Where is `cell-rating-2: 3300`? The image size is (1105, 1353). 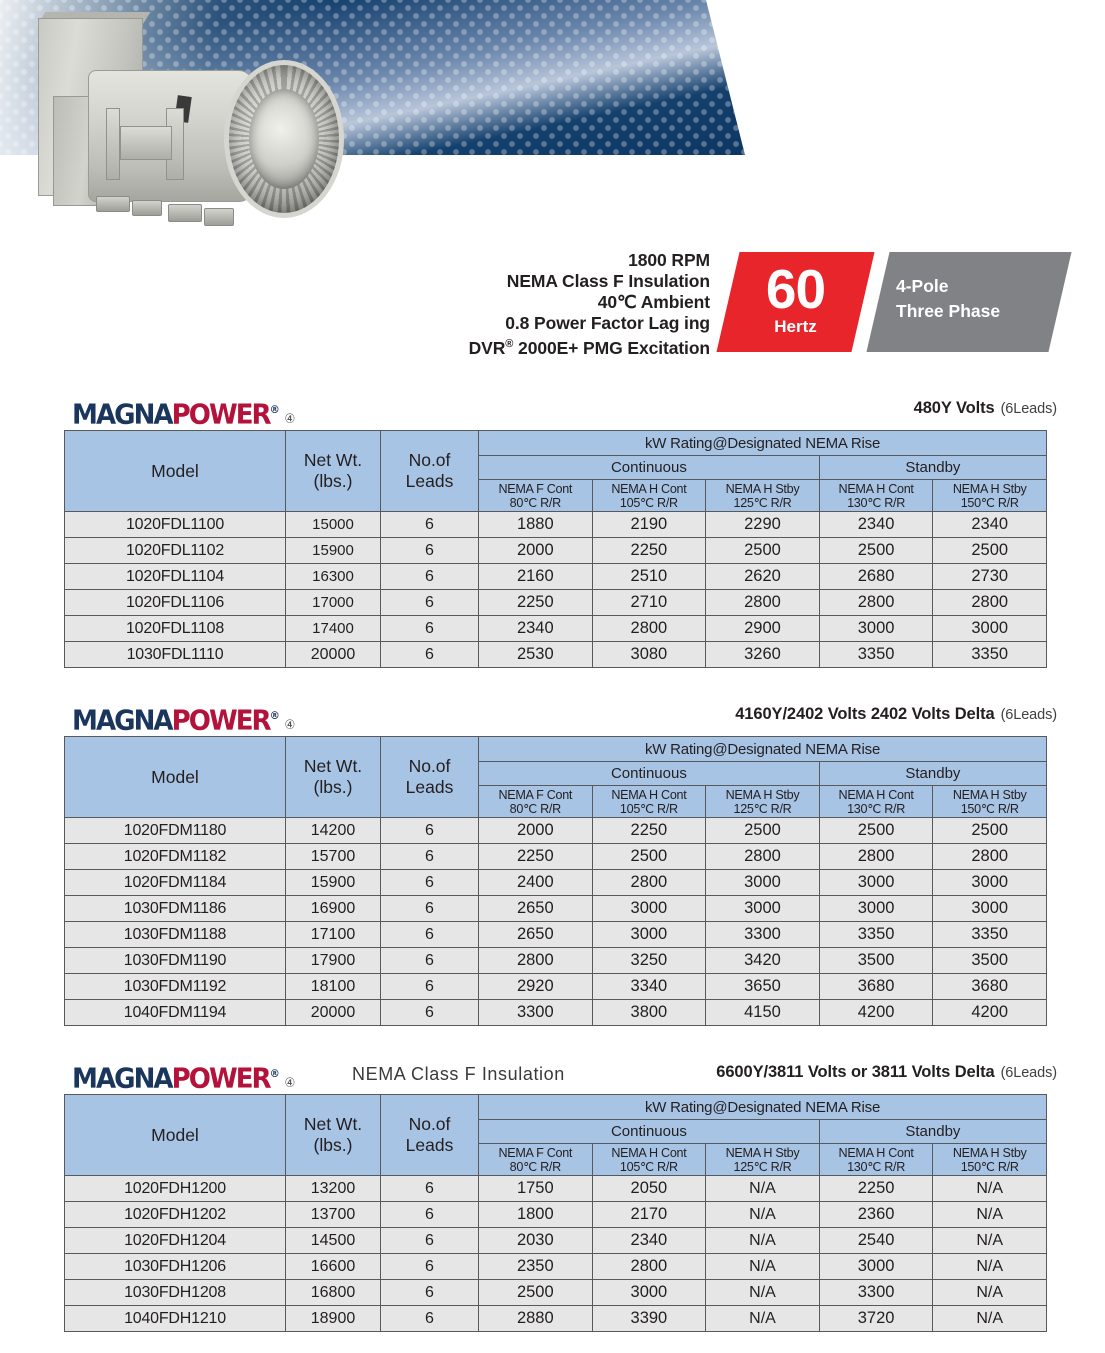
cell-rating-2: 3300 is located at coordinates (762, 934).